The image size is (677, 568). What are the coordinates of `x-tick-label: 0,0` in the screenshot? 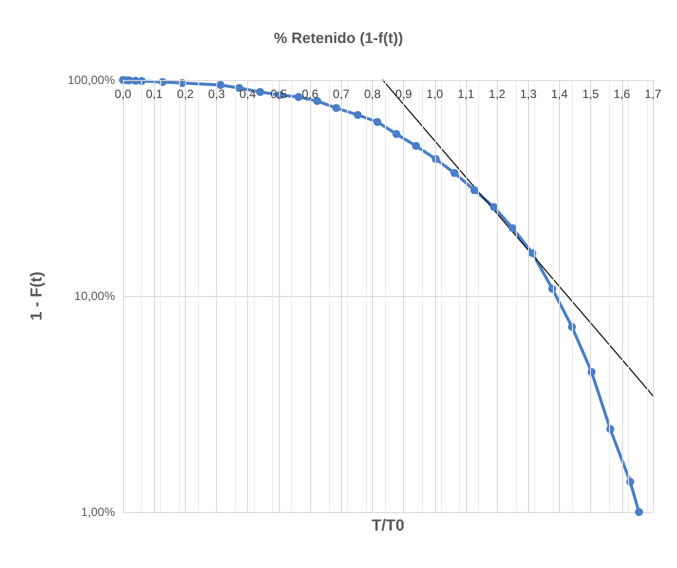 It's located at (123, 94).